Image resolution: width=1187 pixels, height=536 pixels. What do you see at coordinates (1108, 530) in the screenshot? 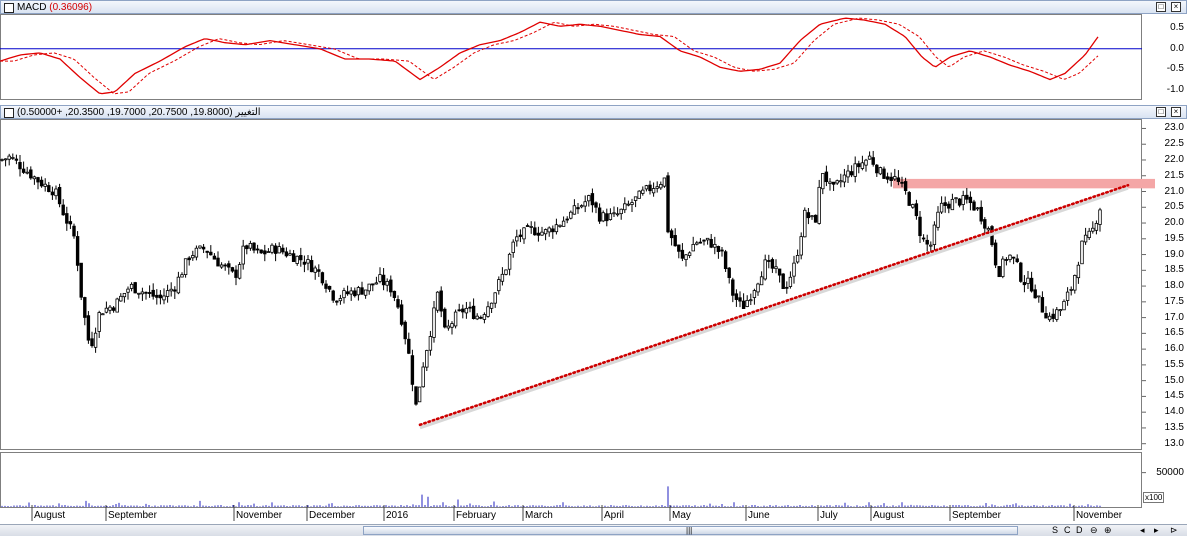
I see `zoom-in-icon: ⊕` at bounding box center [1108, 530].